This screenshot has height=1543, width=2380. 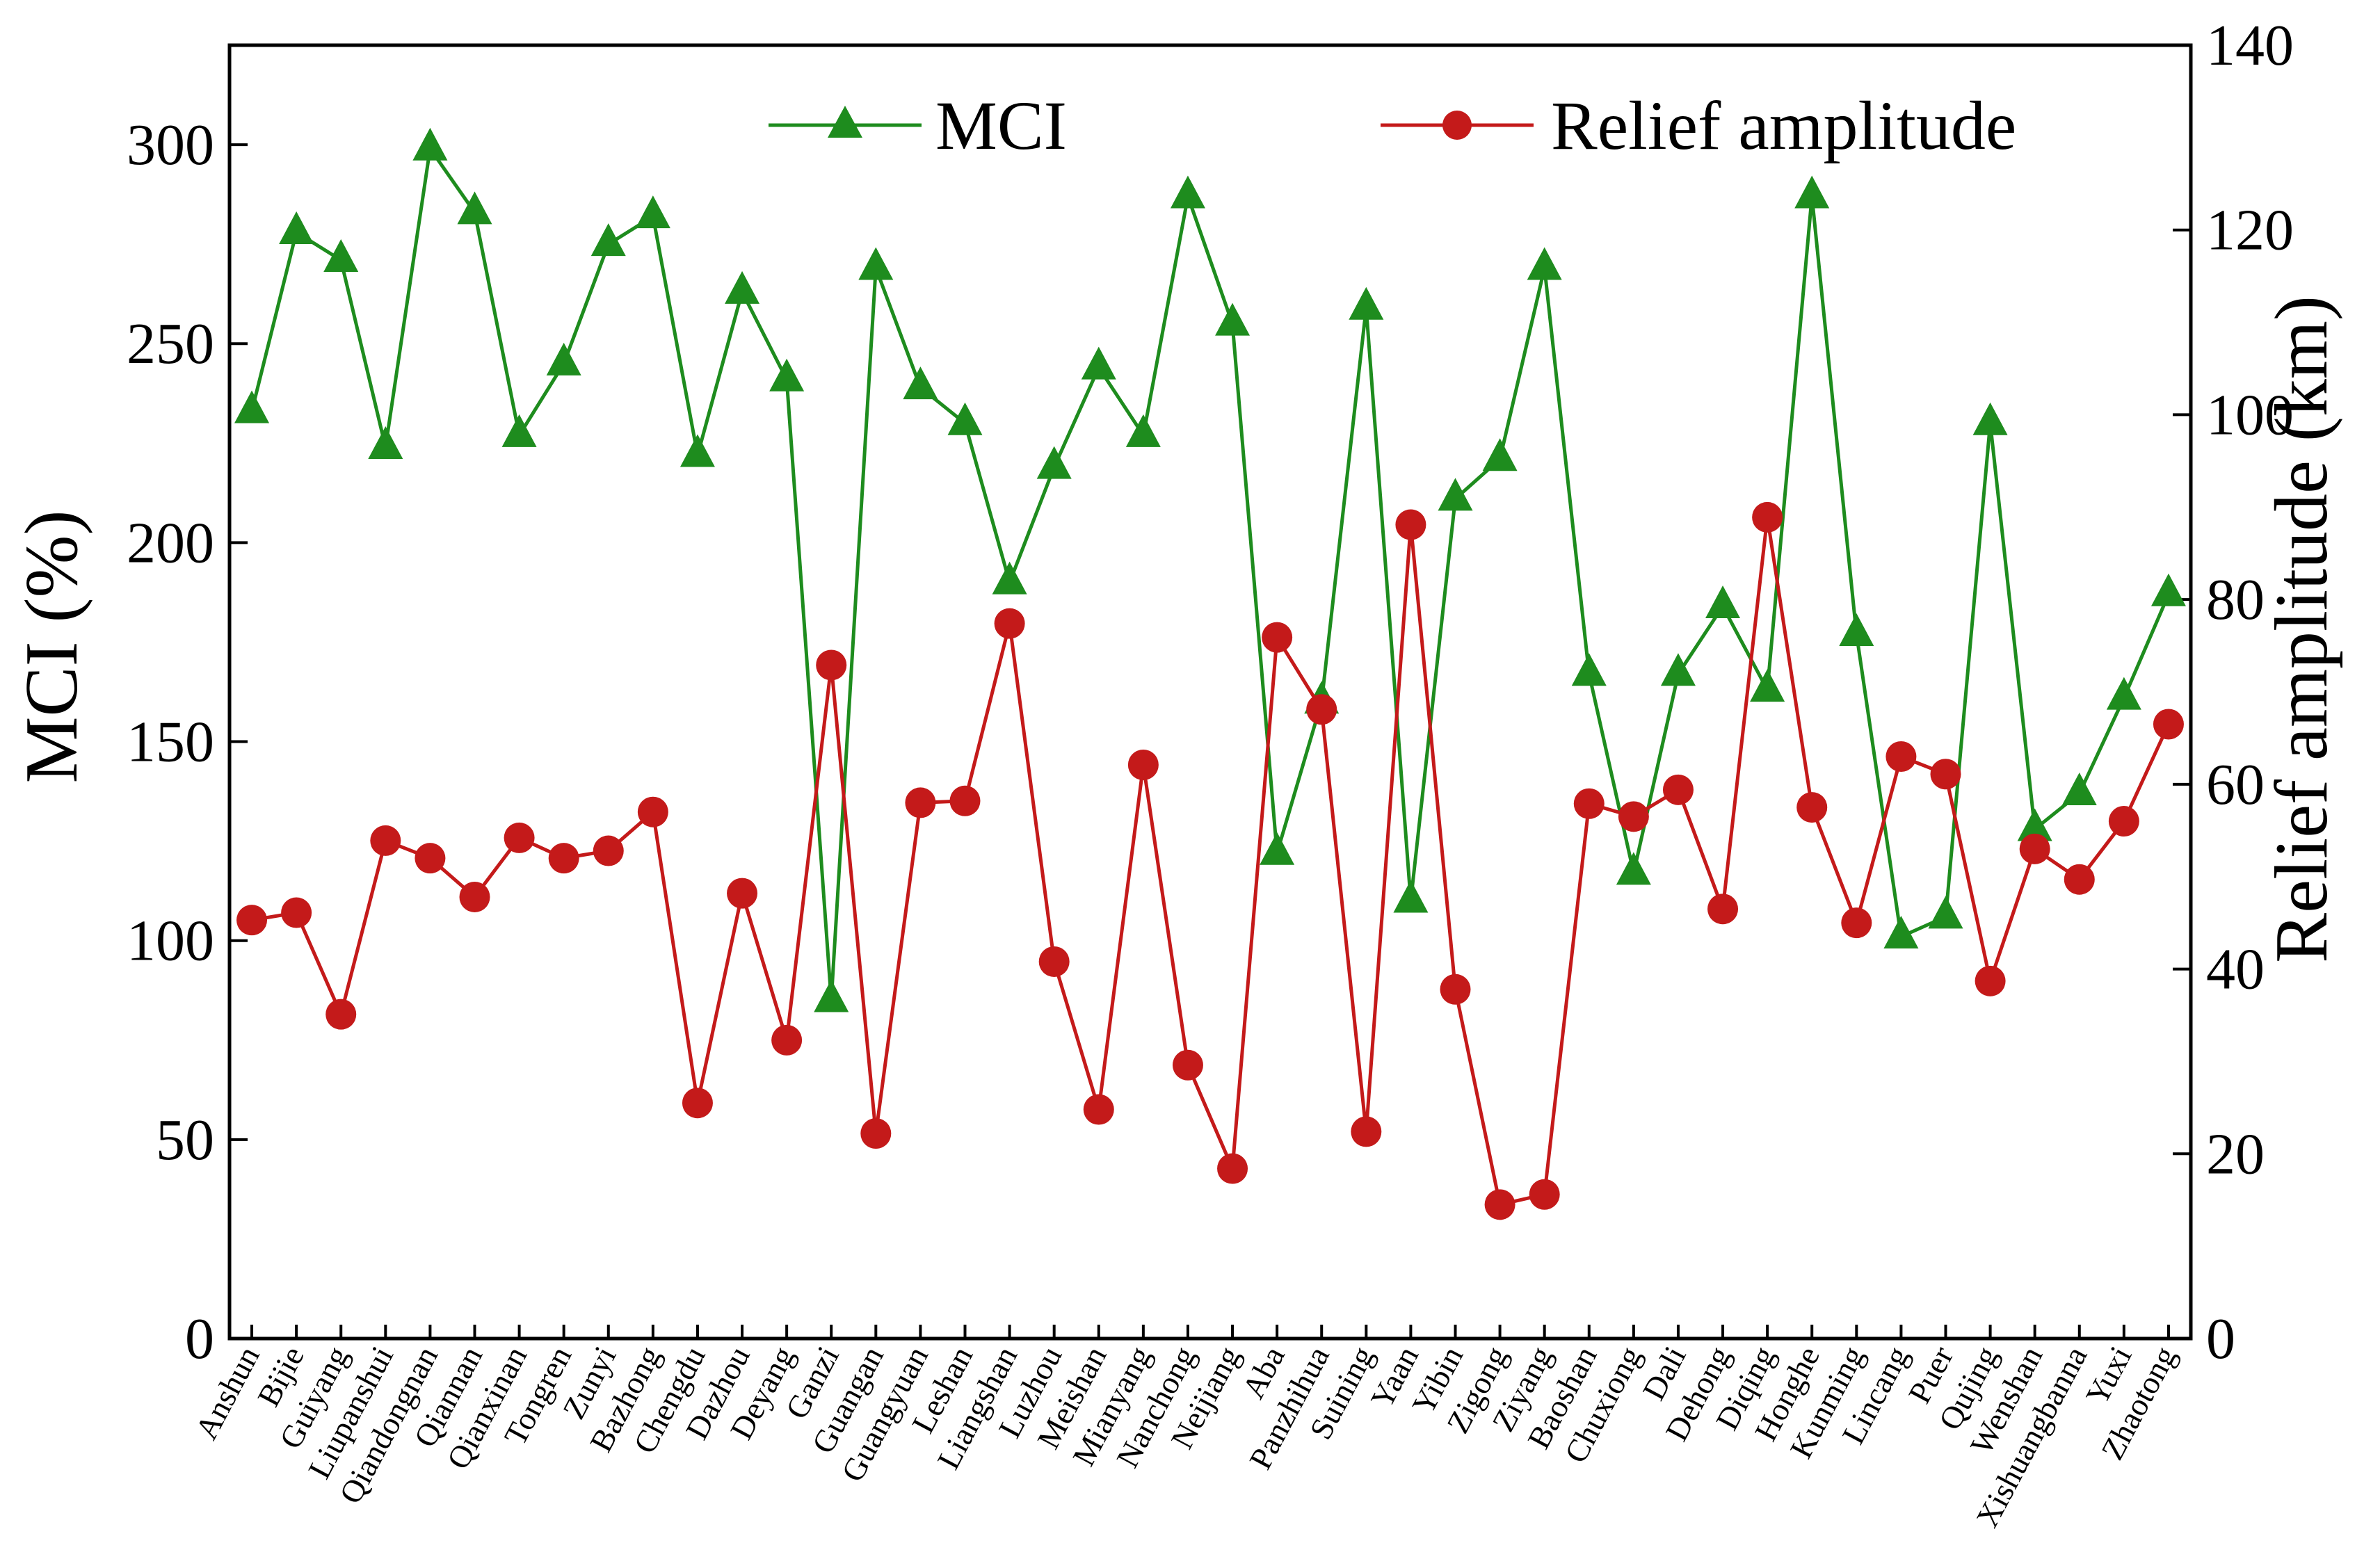 What do you see at coordinates (170, 344) in the screenshot?
I see `left-axis-tick-label: 250` at bounding box center [170, 344].